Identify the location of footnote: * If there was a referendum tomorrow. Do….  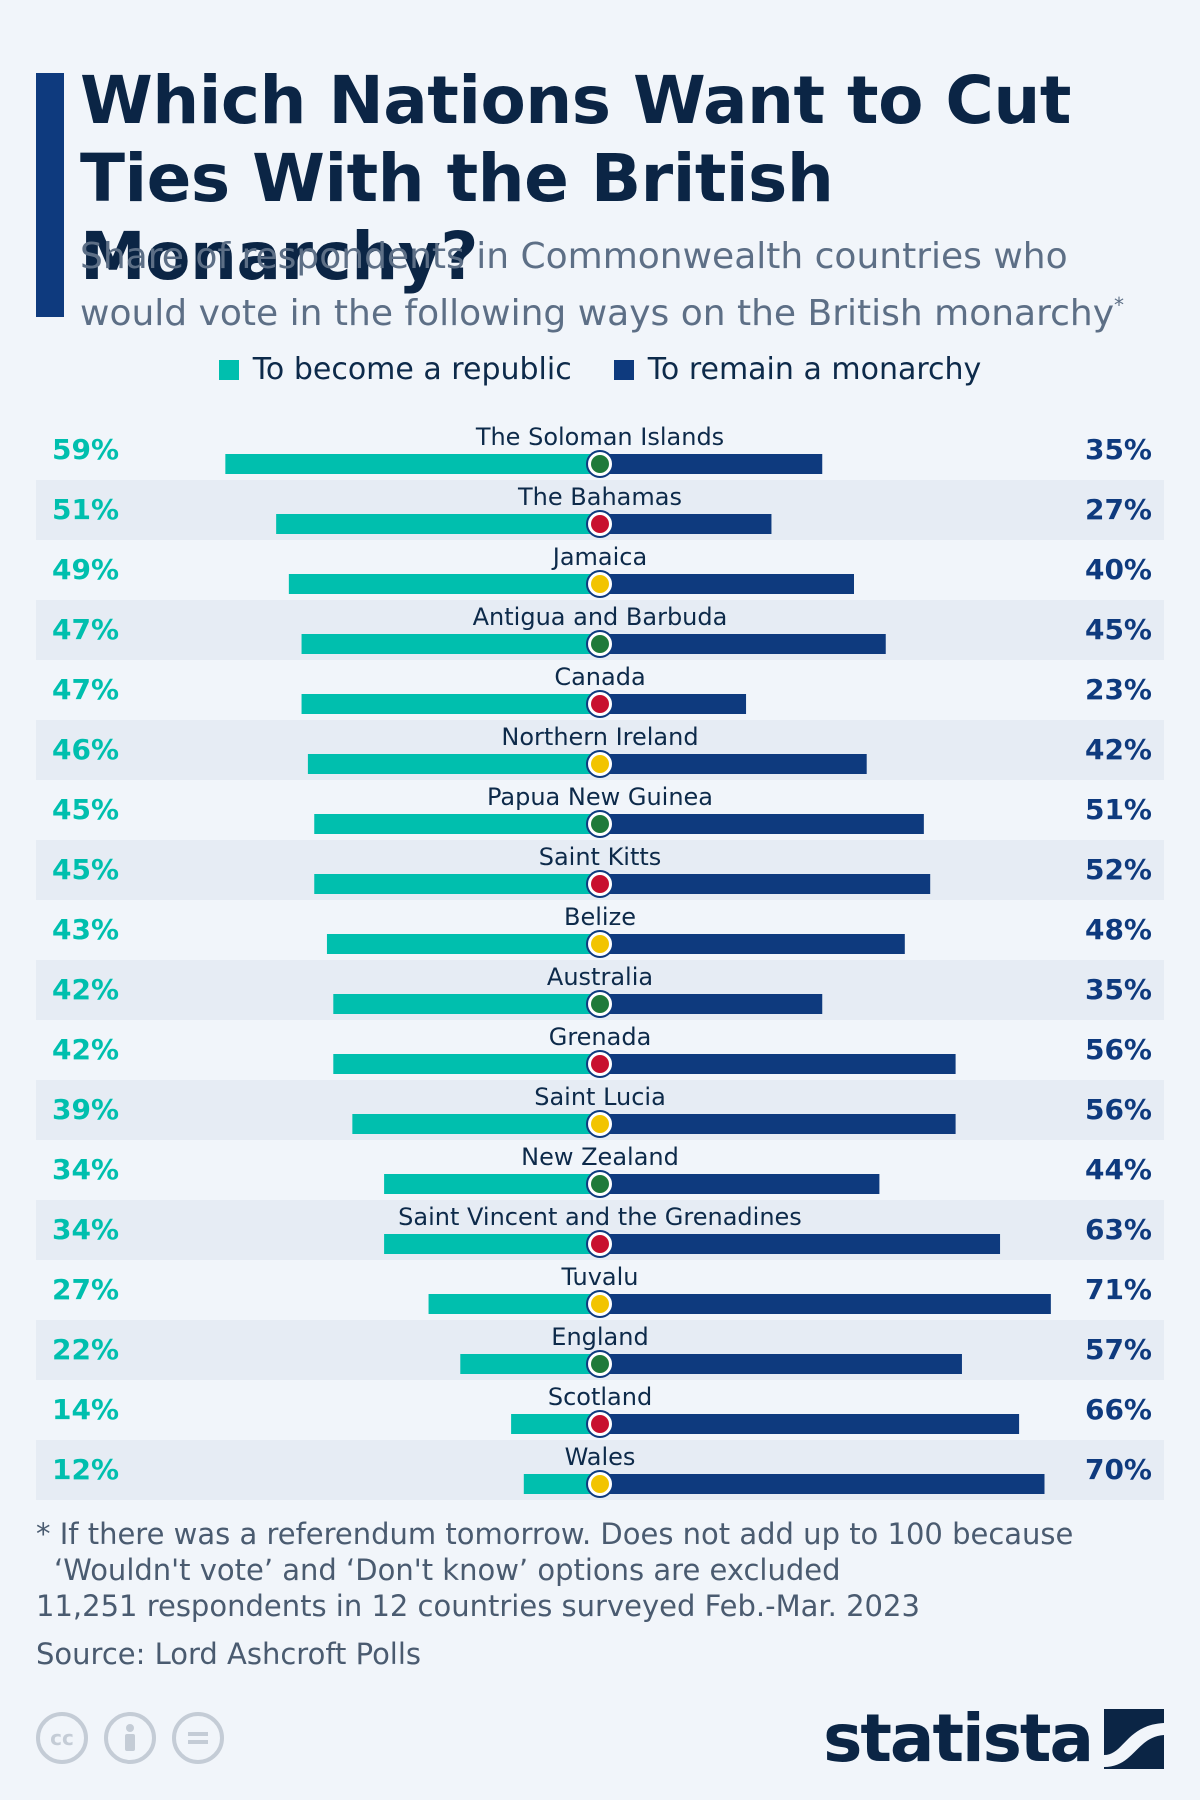
(554, 1570).